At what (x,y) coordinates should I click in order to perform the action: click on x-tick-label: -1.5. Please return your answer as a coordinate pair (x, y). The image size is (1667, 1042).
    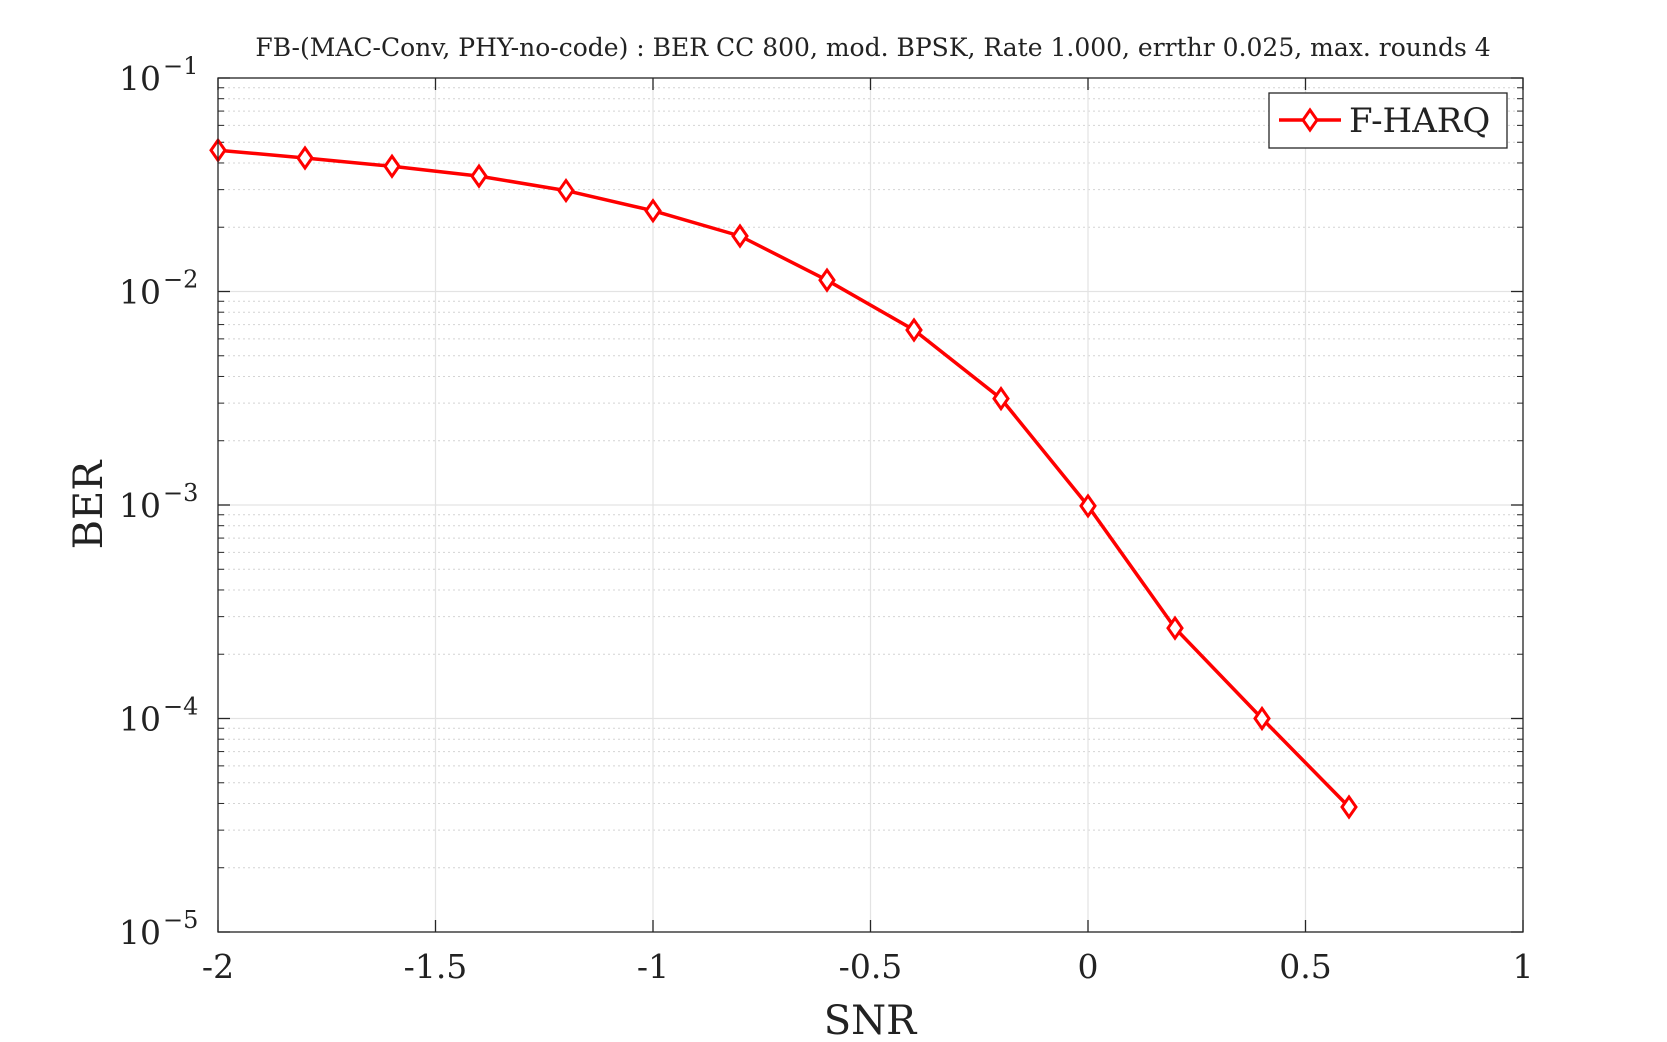
    Looking at the image, I should click on (436, 966).